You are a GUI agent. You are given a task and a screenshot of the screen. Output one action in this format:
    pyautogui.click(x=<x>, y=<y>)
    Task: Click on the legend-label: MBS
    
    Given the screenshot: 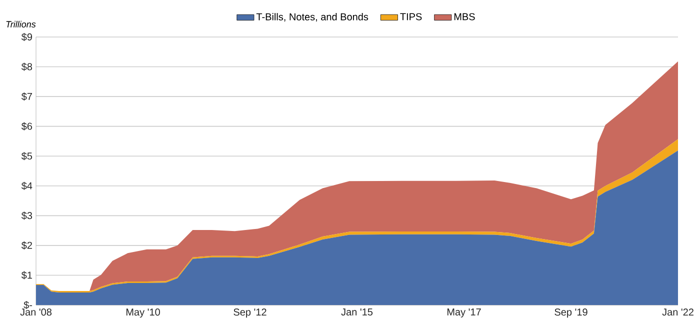 What is the action you would take?
    pyautogui.click(x=464, y=16)
    